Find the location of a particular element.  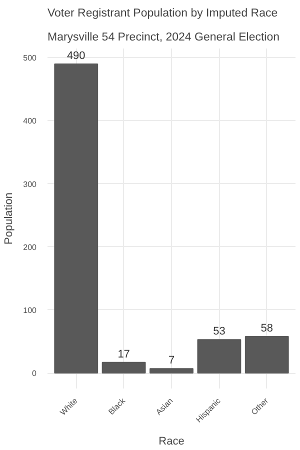

y-tick-label: 200 is located at coordinates (30, 247).